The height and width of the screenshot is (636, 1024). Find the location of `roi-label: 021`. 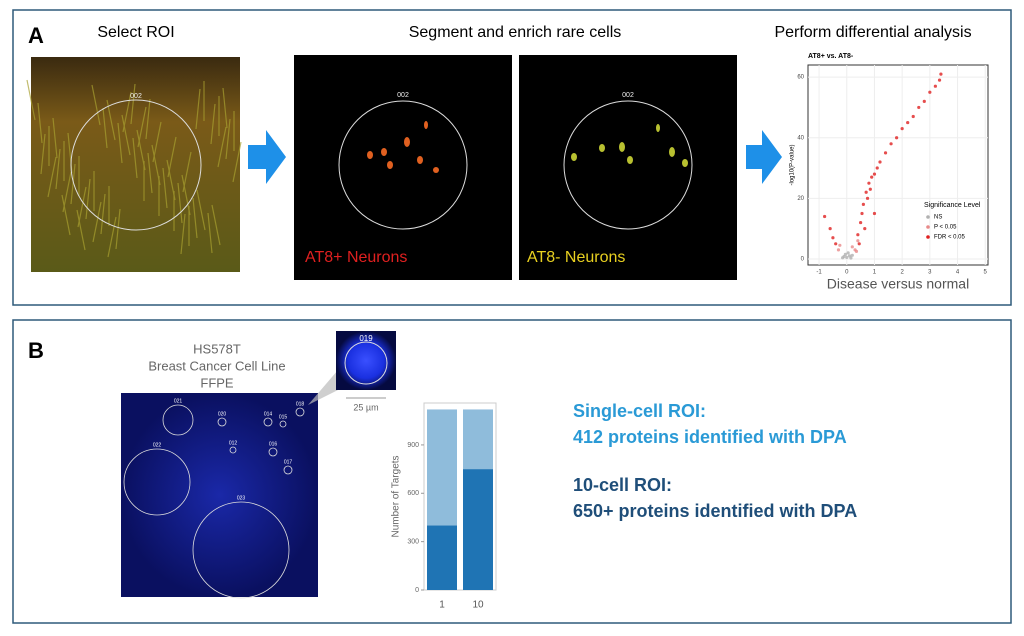

roi-label: 021 is located at coordinates (178, 401).